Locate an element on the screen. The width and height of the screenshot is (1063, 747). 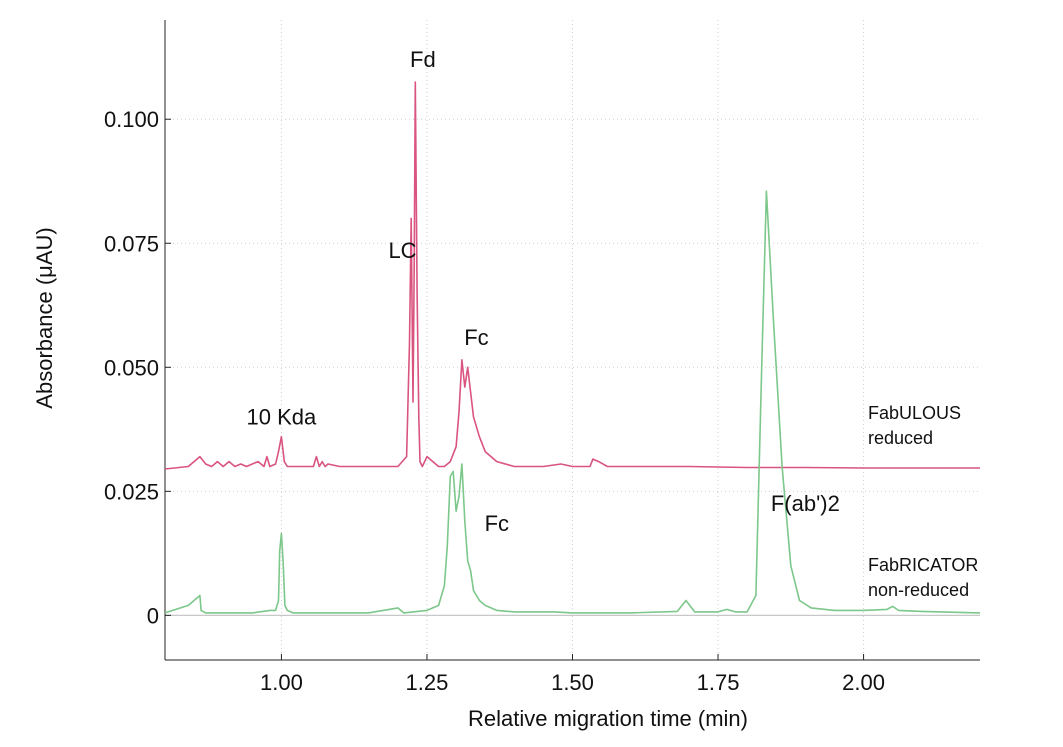
y-tick-label: 0.025 is located at coordinates (131, 491).